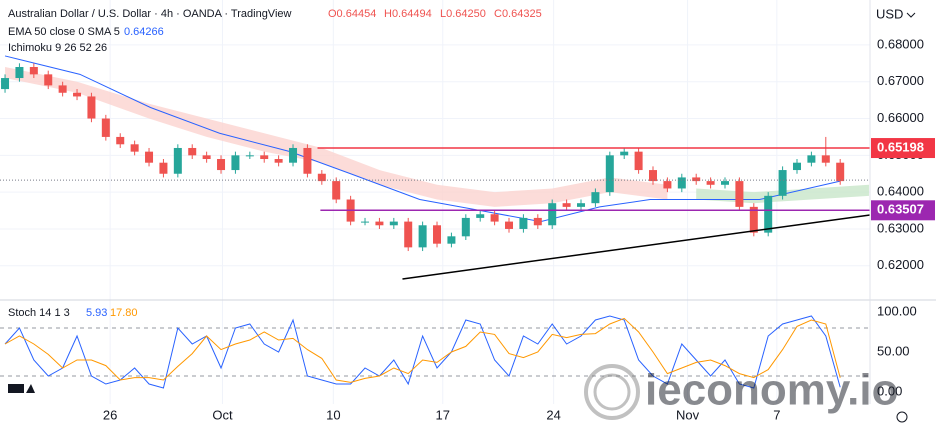 The height and width of the screenshot is (428, 936). I want to click on settings-icon, so click(902, 417).